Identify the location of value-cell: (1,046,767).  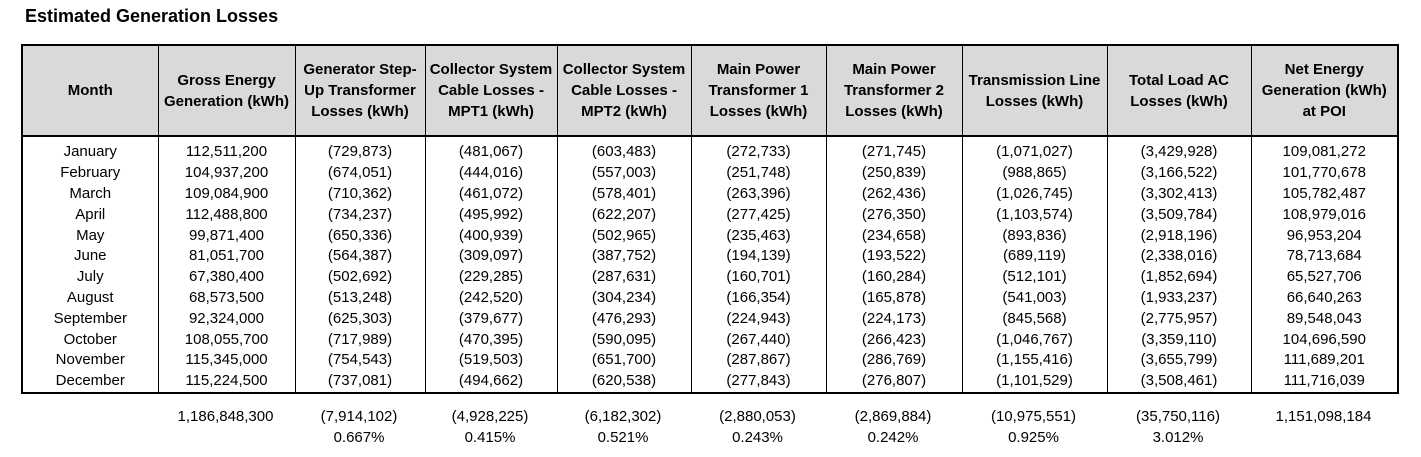
(1034, 339).